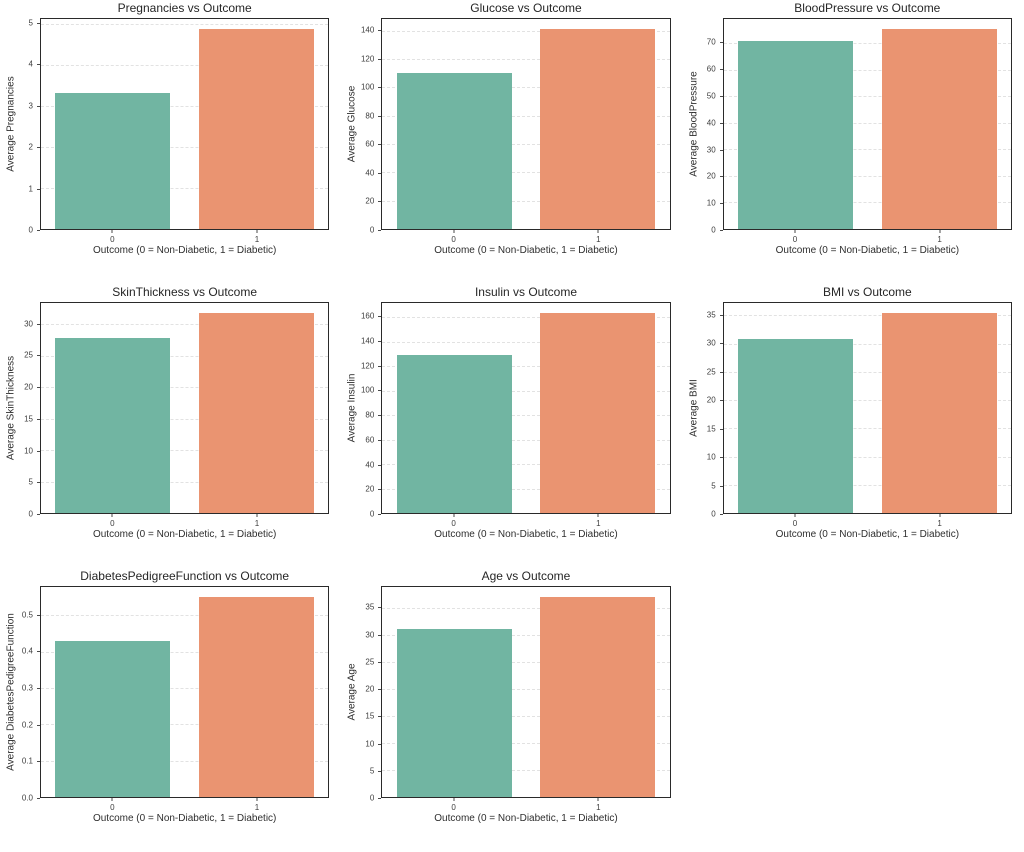 Image resolution: width=1024 pixels, height=852 pixels. I want to click on y-axis-label: Average Age, so click(352, 692).